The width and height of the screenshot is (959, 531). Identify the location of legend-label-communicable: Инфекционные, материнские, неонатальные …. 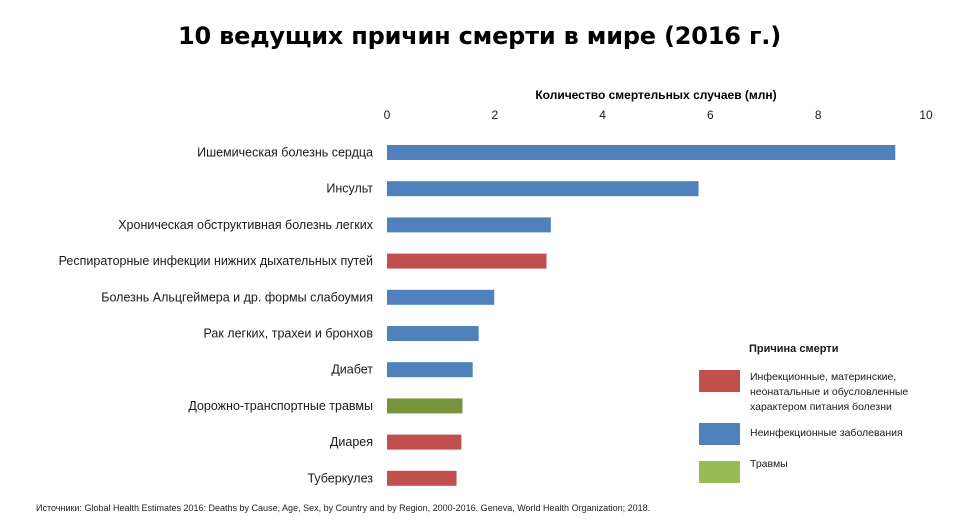
(829, 392).